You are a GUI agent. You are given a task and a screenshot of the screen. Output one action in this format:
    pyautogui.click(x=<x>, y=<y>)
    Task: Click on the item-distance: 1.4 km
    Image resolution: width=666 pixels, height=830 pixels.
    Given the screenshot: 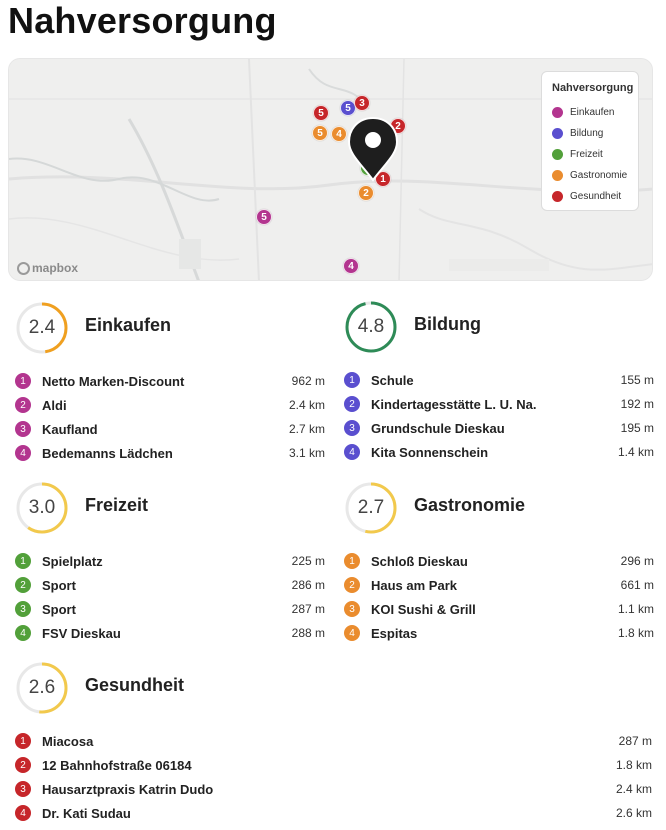 What is the action you would take?
    pyautogui.click(x=635, y=452)
    